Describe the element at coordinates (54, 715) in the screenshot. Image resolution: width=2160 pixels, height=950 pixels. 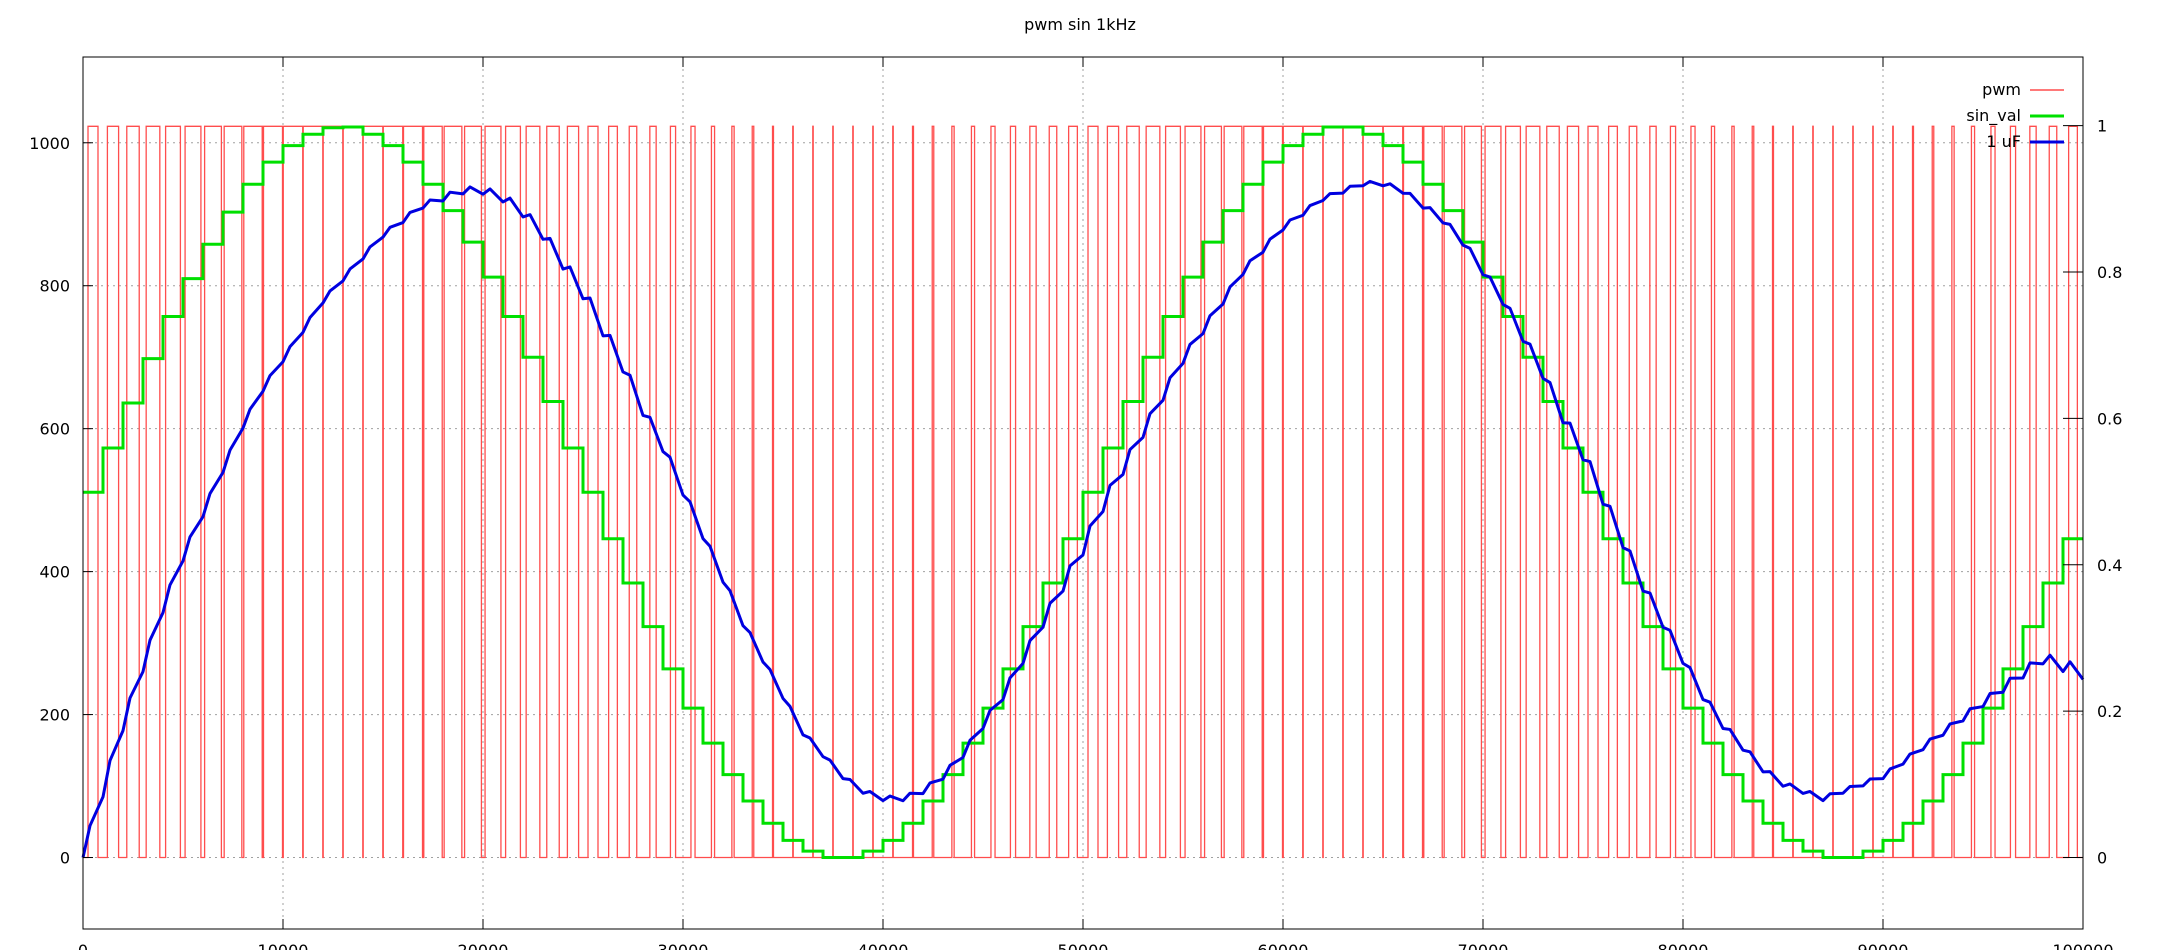
I see `y-tick-label: 200` at that location.